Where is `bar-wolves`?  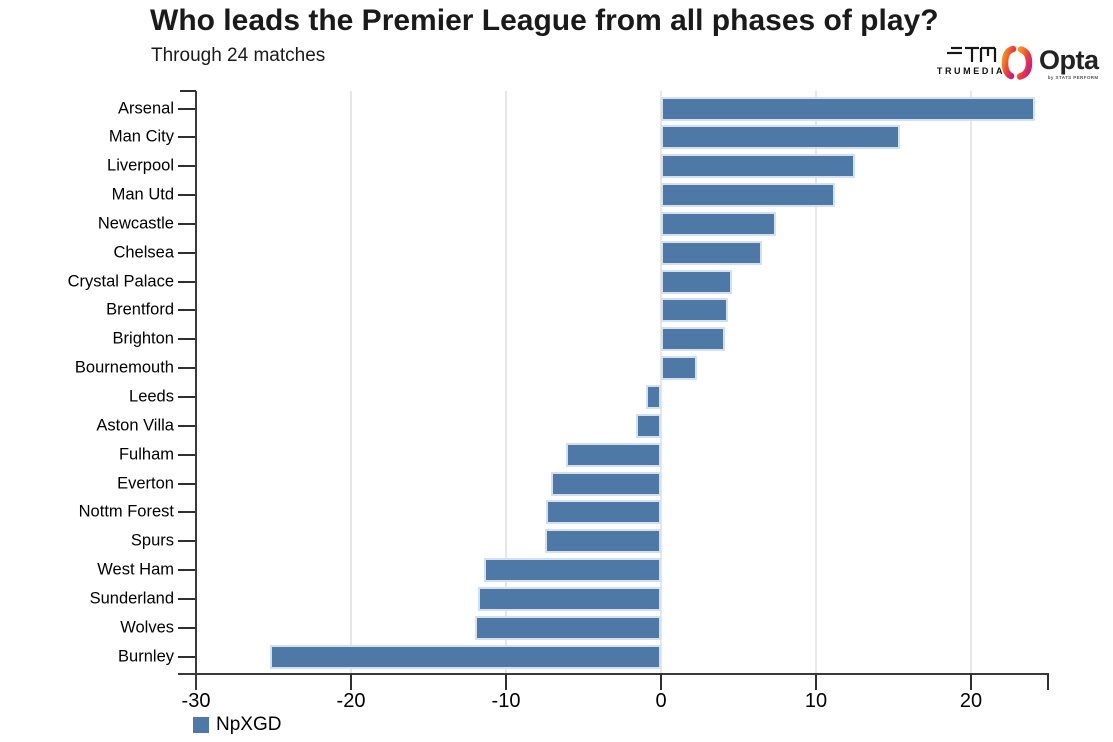
bar-wolves is located at coordinates (568, 627).